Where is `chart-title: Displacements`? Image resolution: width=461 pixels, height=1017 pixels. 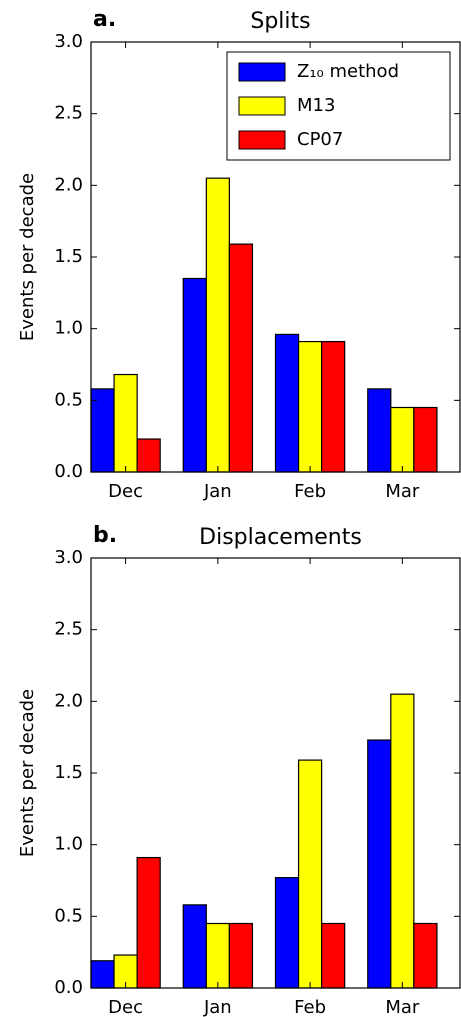
chart-title: Displacements is located at coordinates (280, 537).